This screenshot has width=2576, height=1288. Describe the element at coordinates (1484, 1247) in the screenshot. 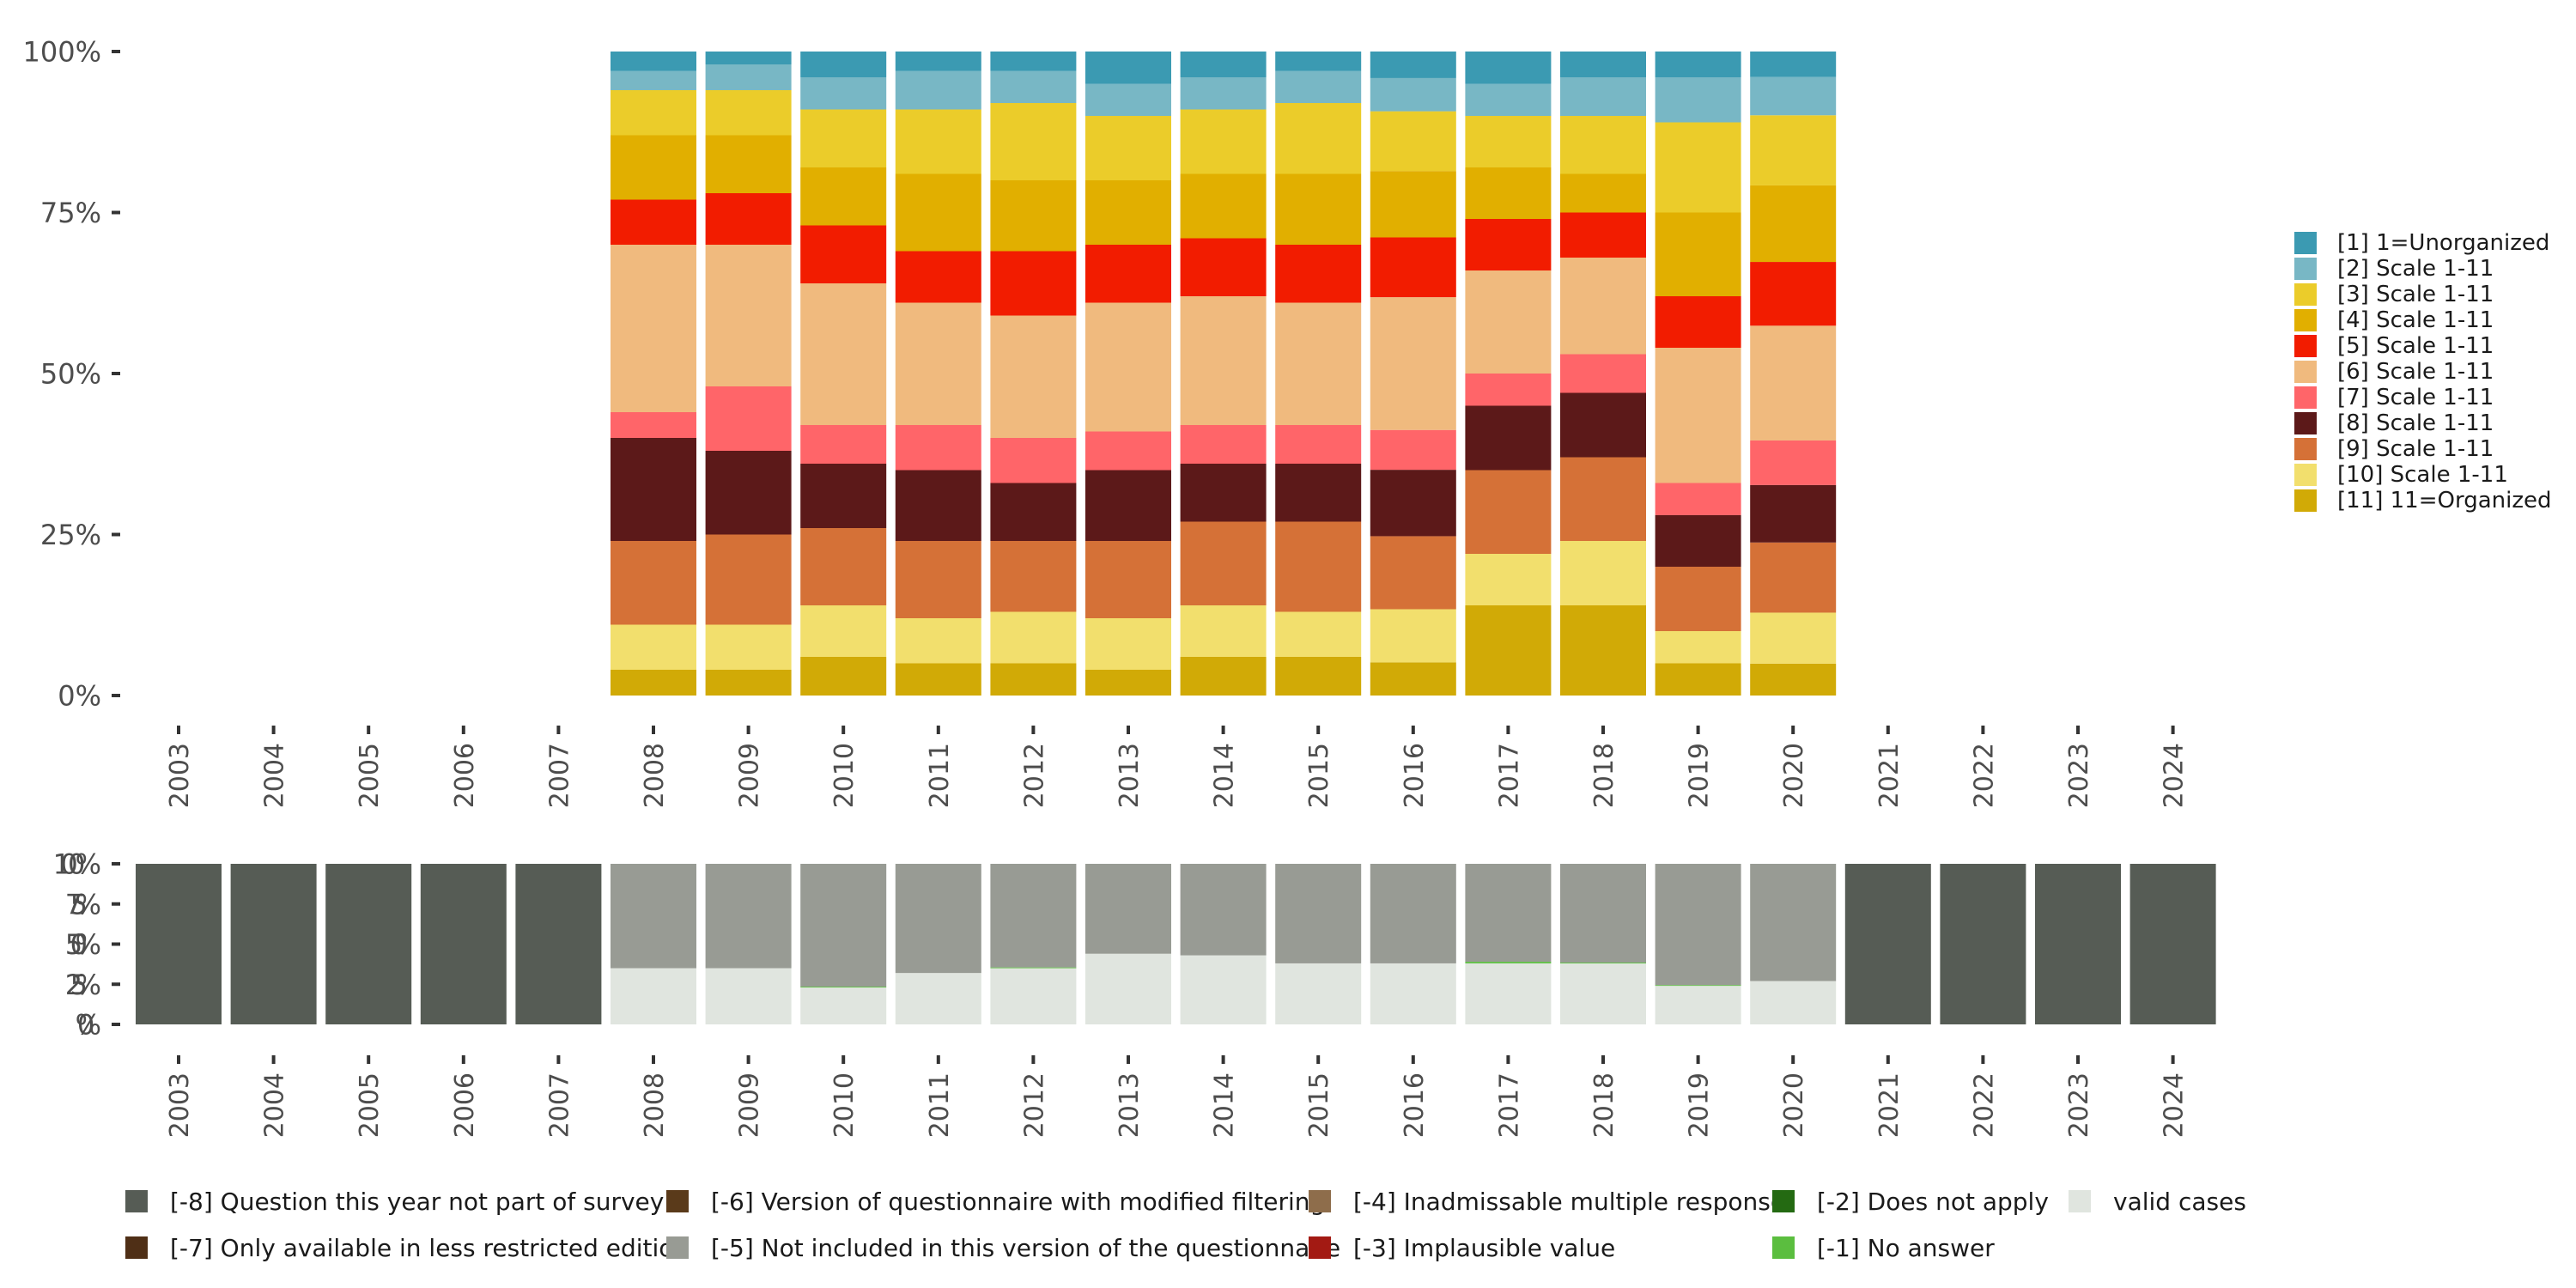

I see `legend-label: [-3] Implausible value` at that location.